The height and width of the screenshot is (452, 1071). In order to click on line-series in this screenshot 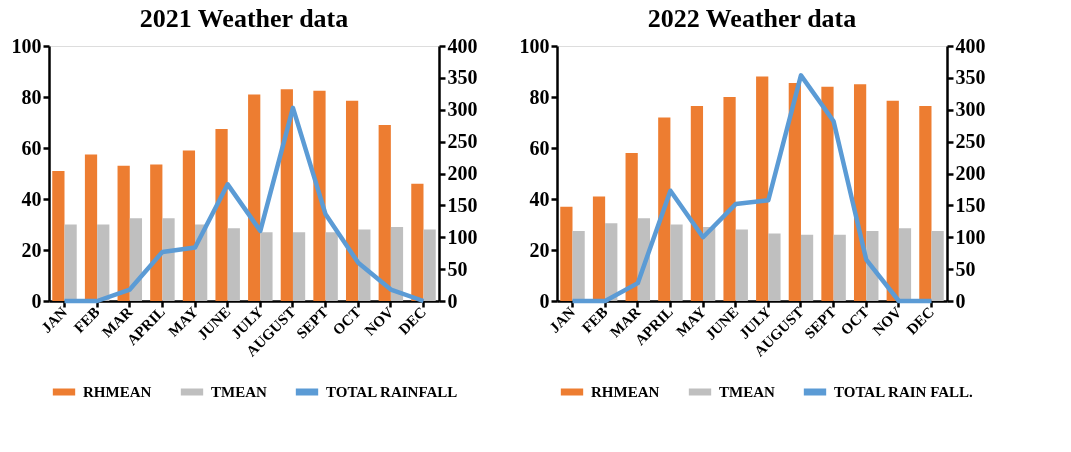, I will do `click(244, 204)`.